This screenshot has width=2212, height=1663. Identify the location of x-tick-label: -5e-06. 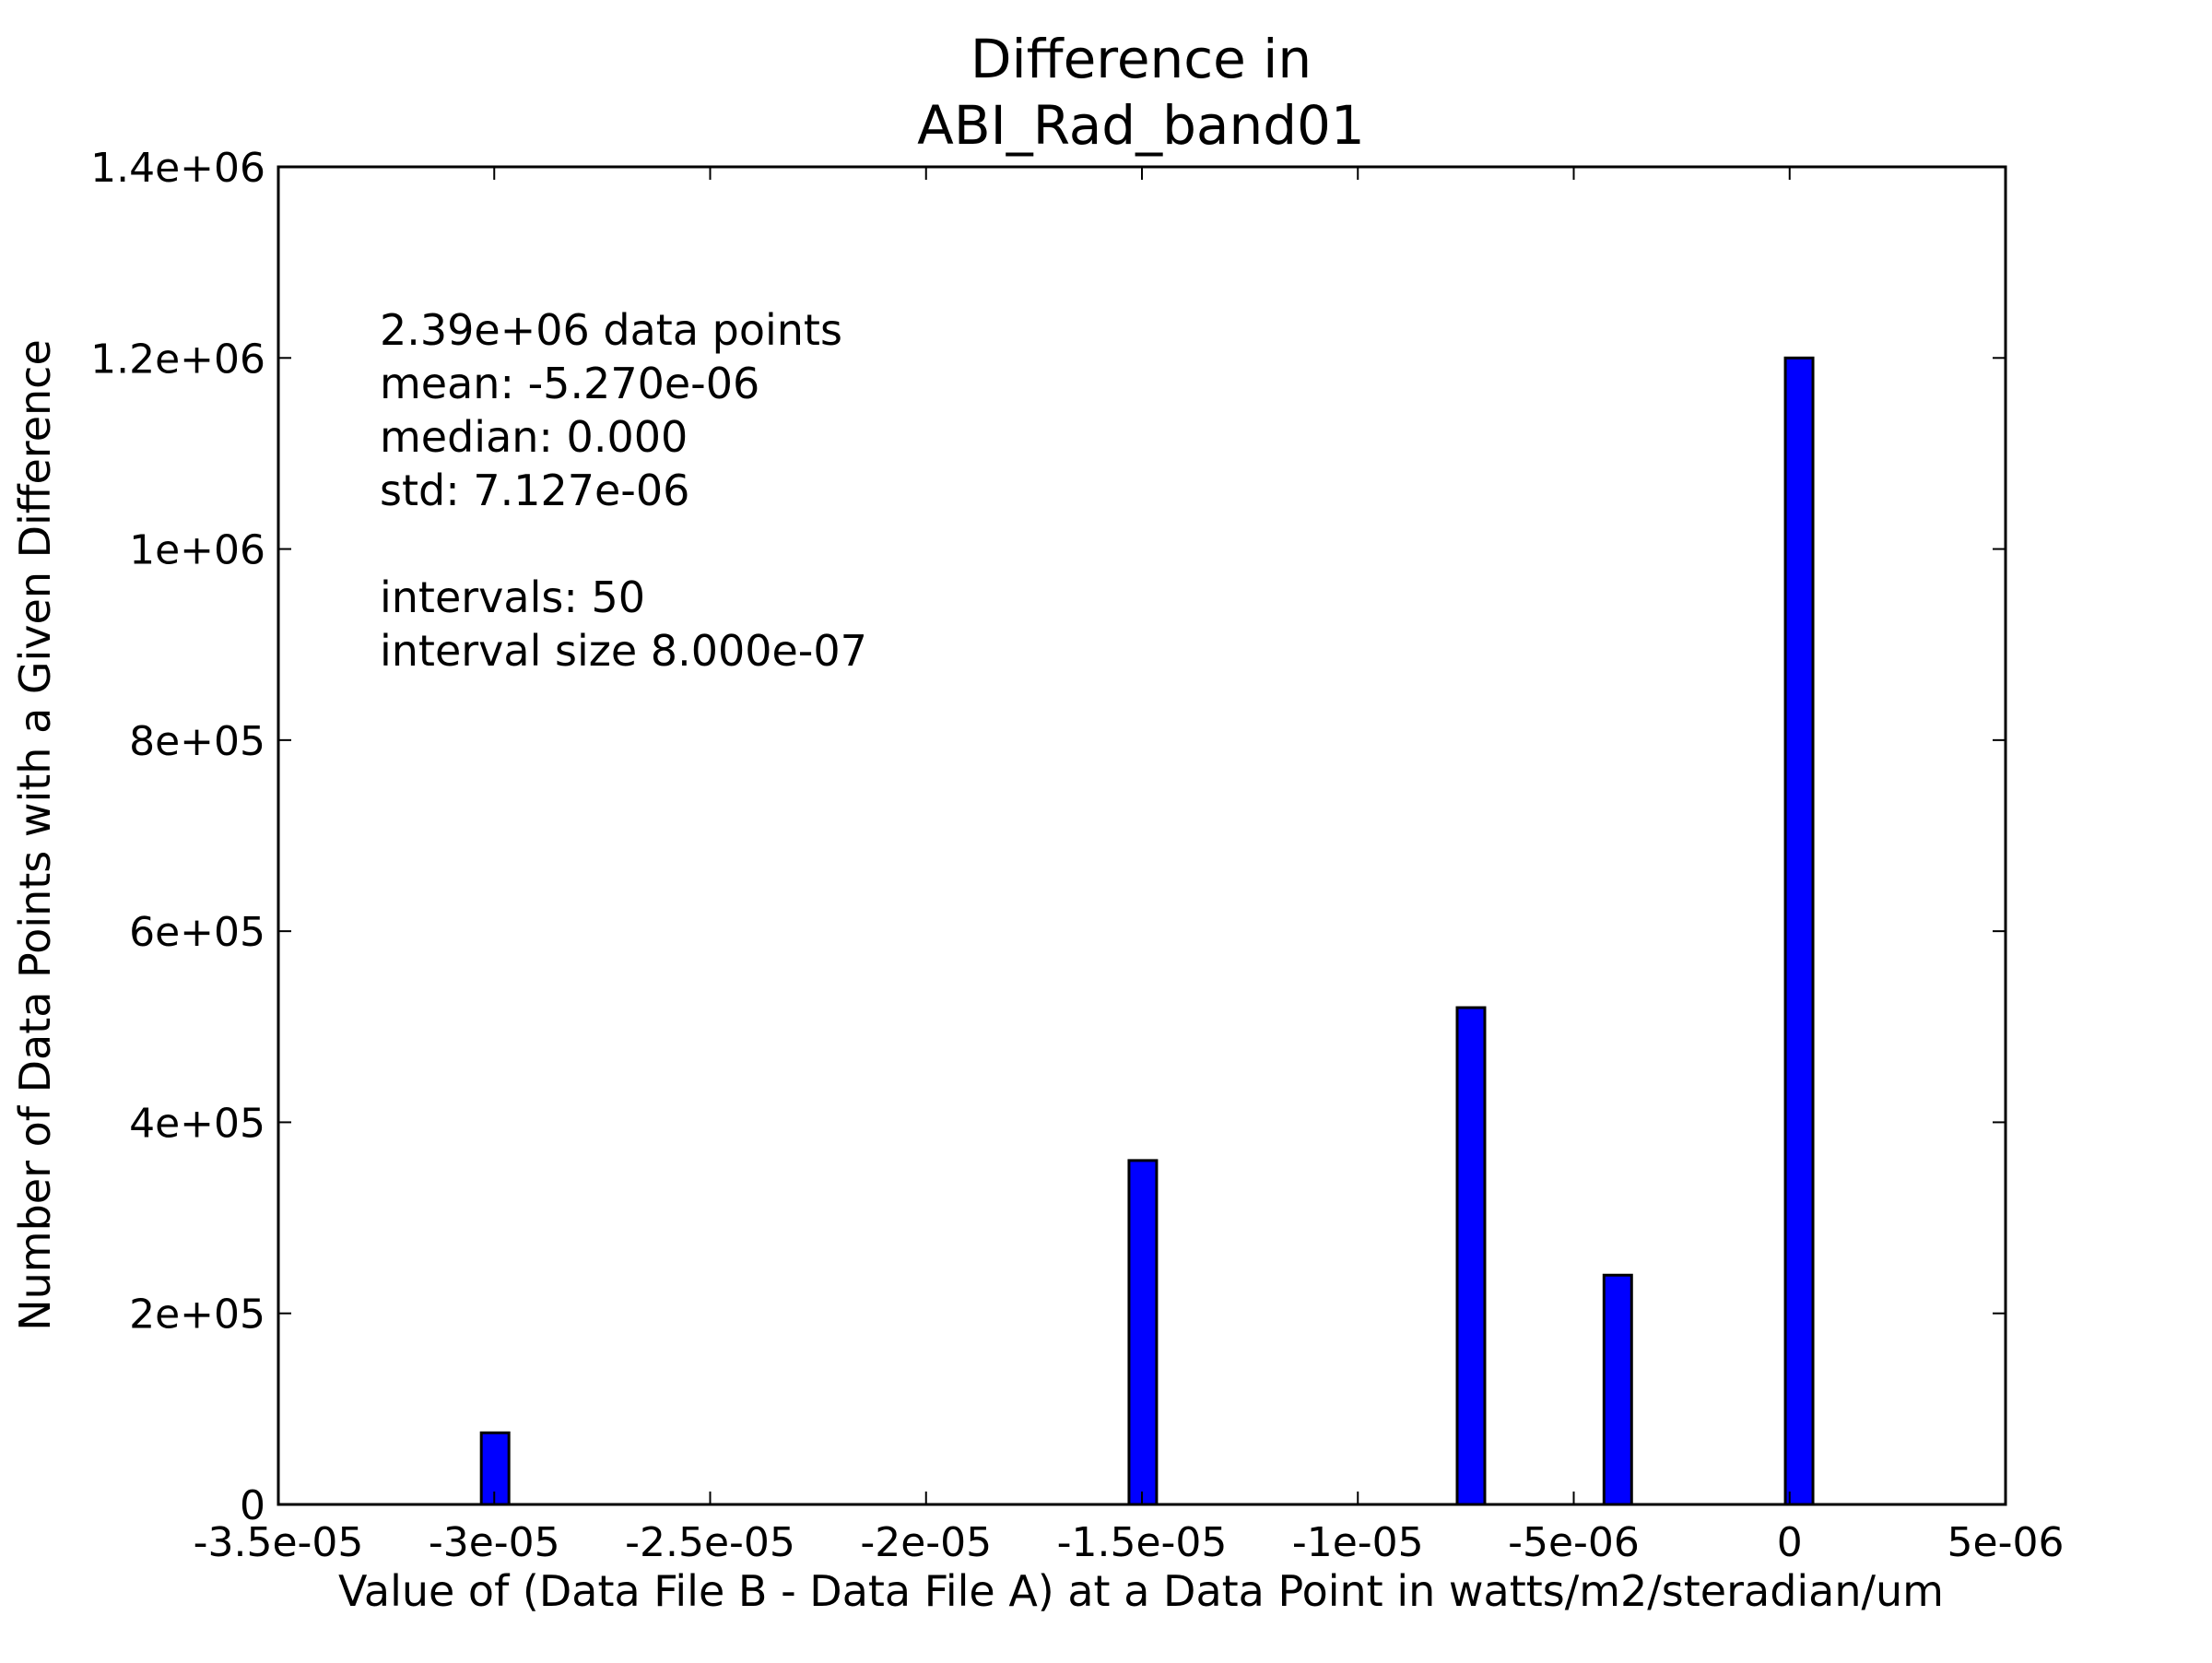
(1574, 1542).